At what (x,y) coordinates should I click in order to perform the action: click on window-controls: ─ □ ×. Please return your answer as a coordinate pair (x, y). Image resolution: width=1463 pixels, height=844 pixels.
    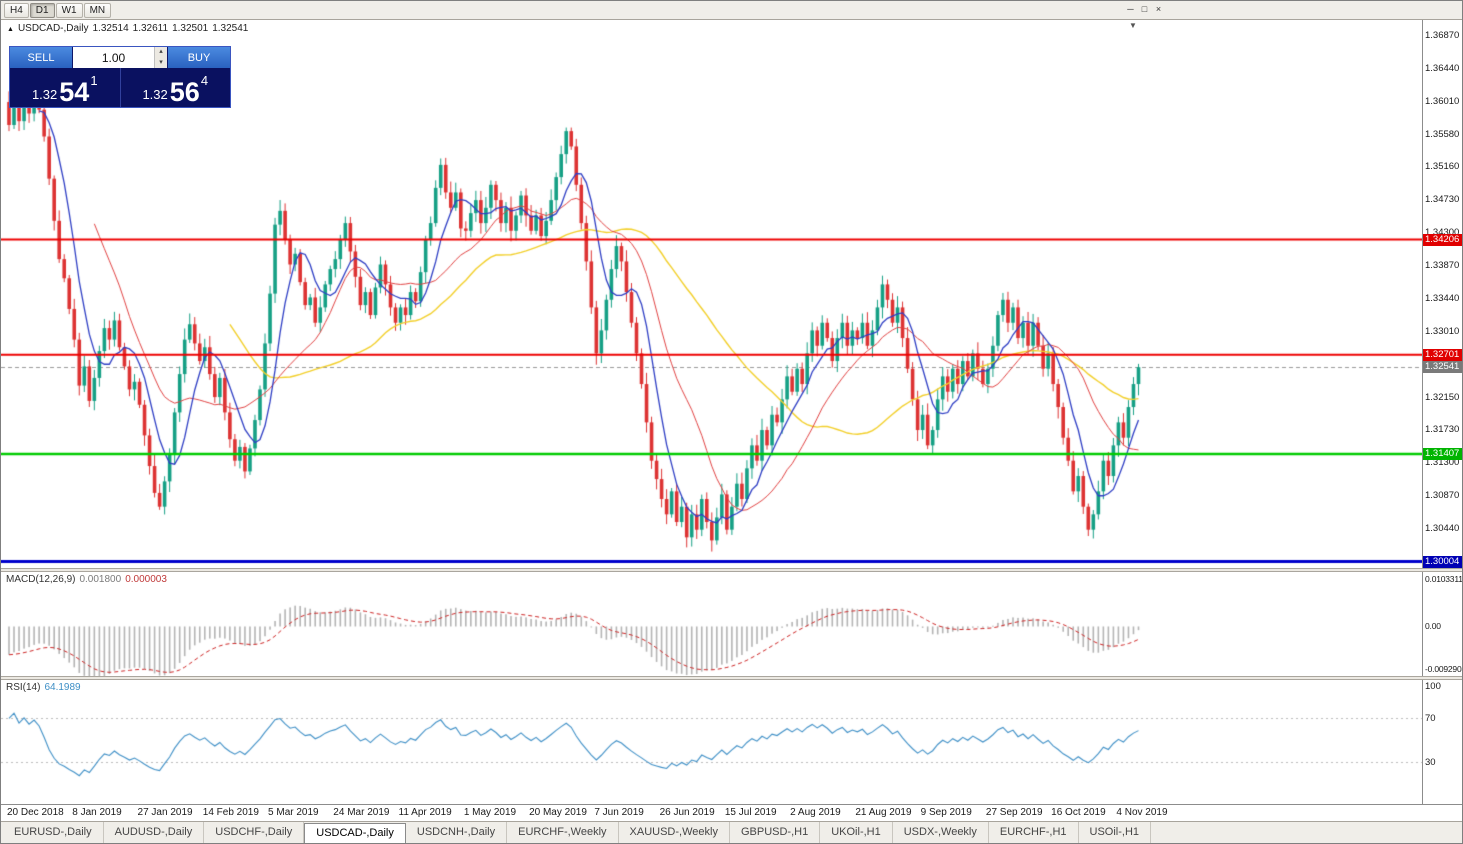
    Looking at the image, I should click on (1144, 9).